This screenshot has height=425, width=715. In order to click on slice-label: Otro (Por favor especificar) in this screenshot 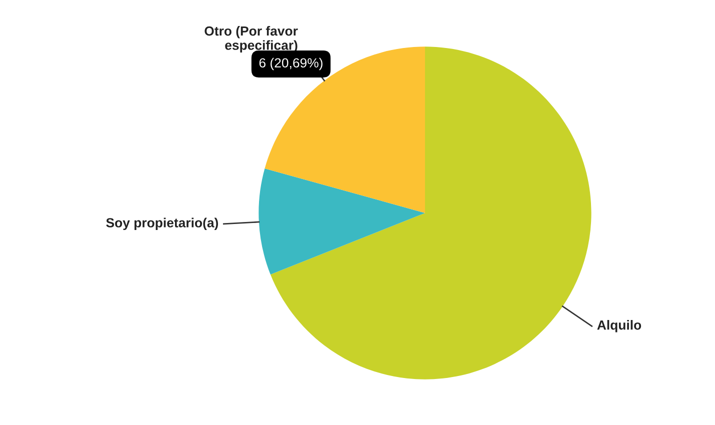, I will do `click(251, 39)`.